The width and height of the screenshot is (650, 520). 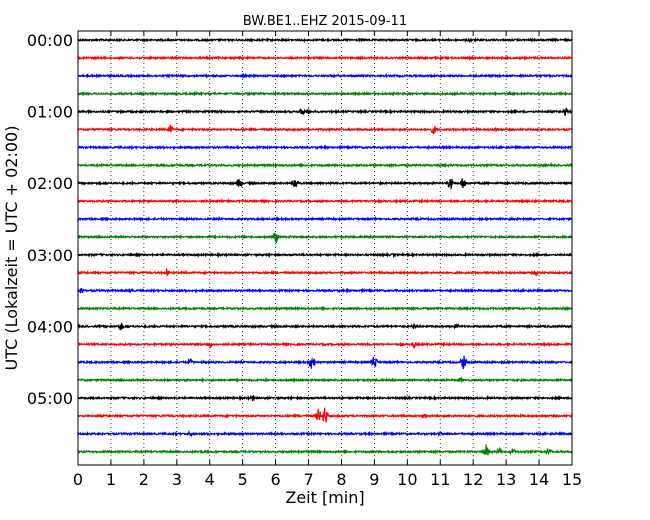 What do you see at coordinates (473, 479) in the screenshot?
I see `x-tick-label: 12` at bounding box center [473, 479].